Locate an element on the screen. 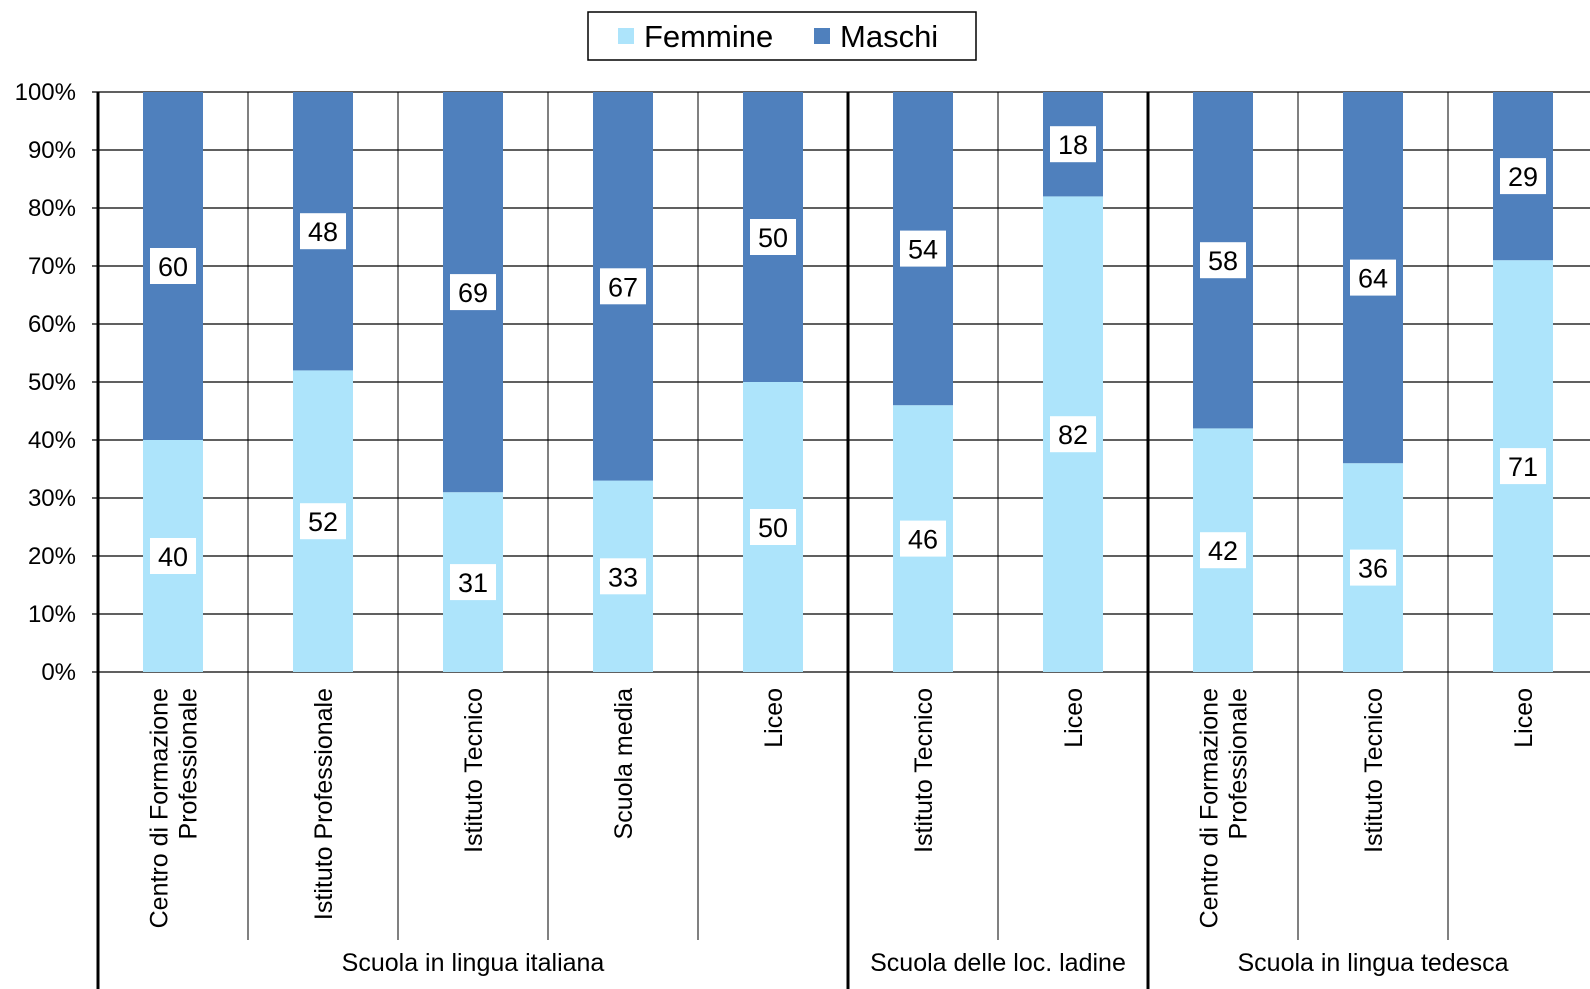 The width and height of the screenshot is (1590, 989). group-label: Scuola delle loc. ladine is located at coordinates (998, 963).